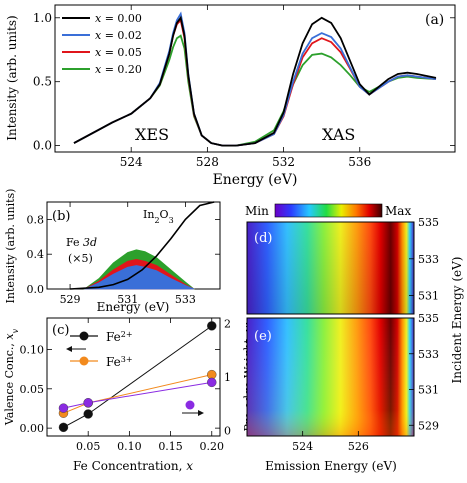 This screenshot has width=467, height=483. Describe the element at coordinates (154, 81) in the screenshot. I see `xes-line` at that location.